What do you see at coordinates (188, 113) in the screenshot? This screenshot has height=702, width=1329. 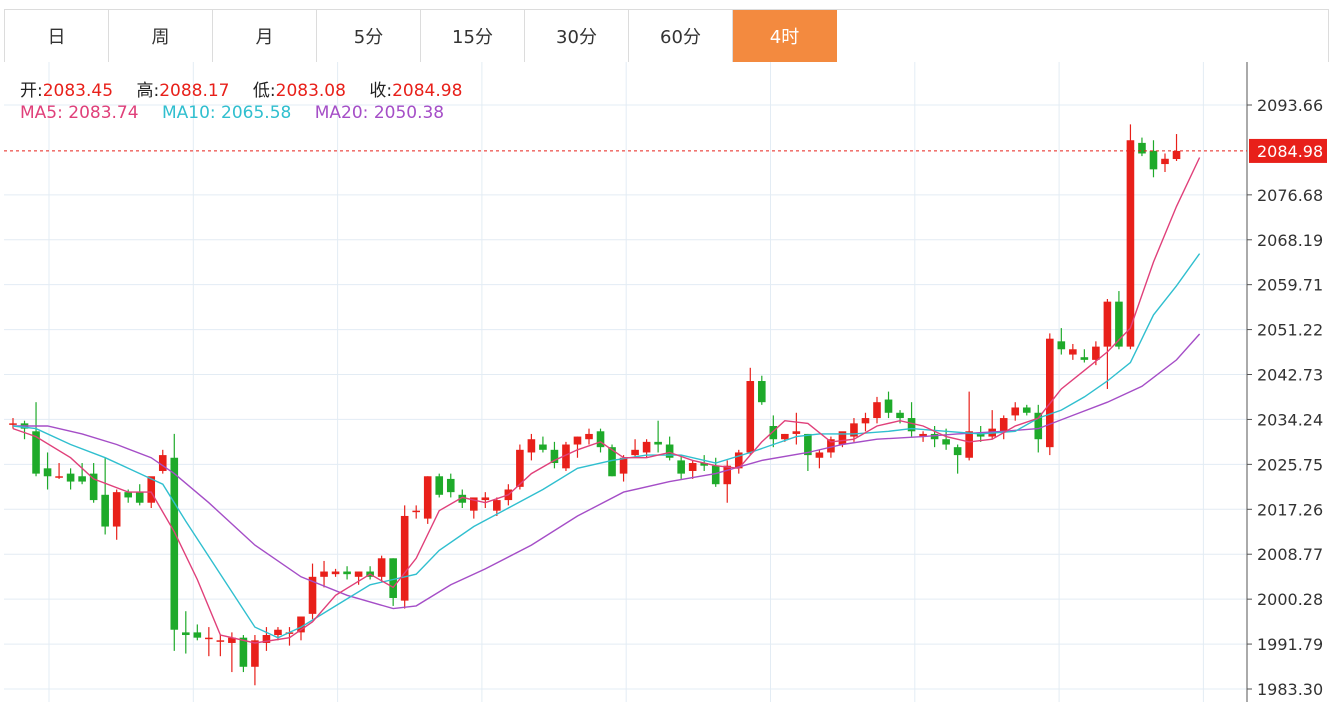 I see `ma10-label: MA10:` at bounding box center [188, 113].